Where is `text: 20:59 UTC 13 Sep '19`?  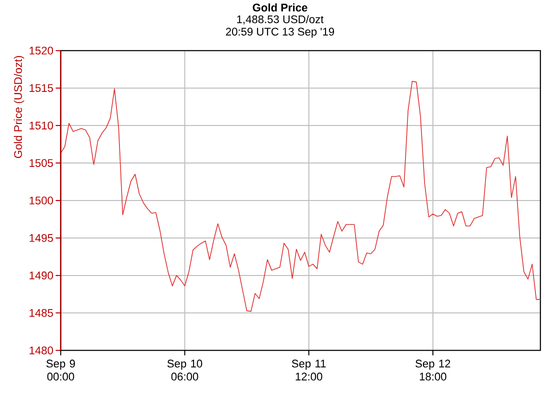
text: 20:59 UTC 13 Sep '19 is located at coordinates (280, 33).